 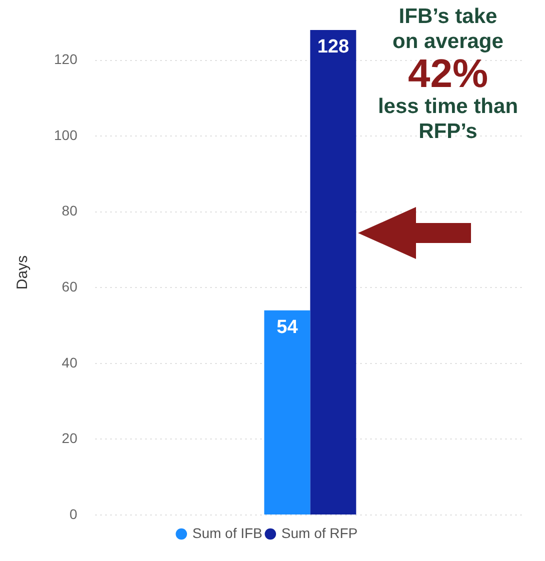 What do you see at coordinates (70, 286) in the screenshot?
I see `y-tick-label: 60` at bounding box center [70, 286].